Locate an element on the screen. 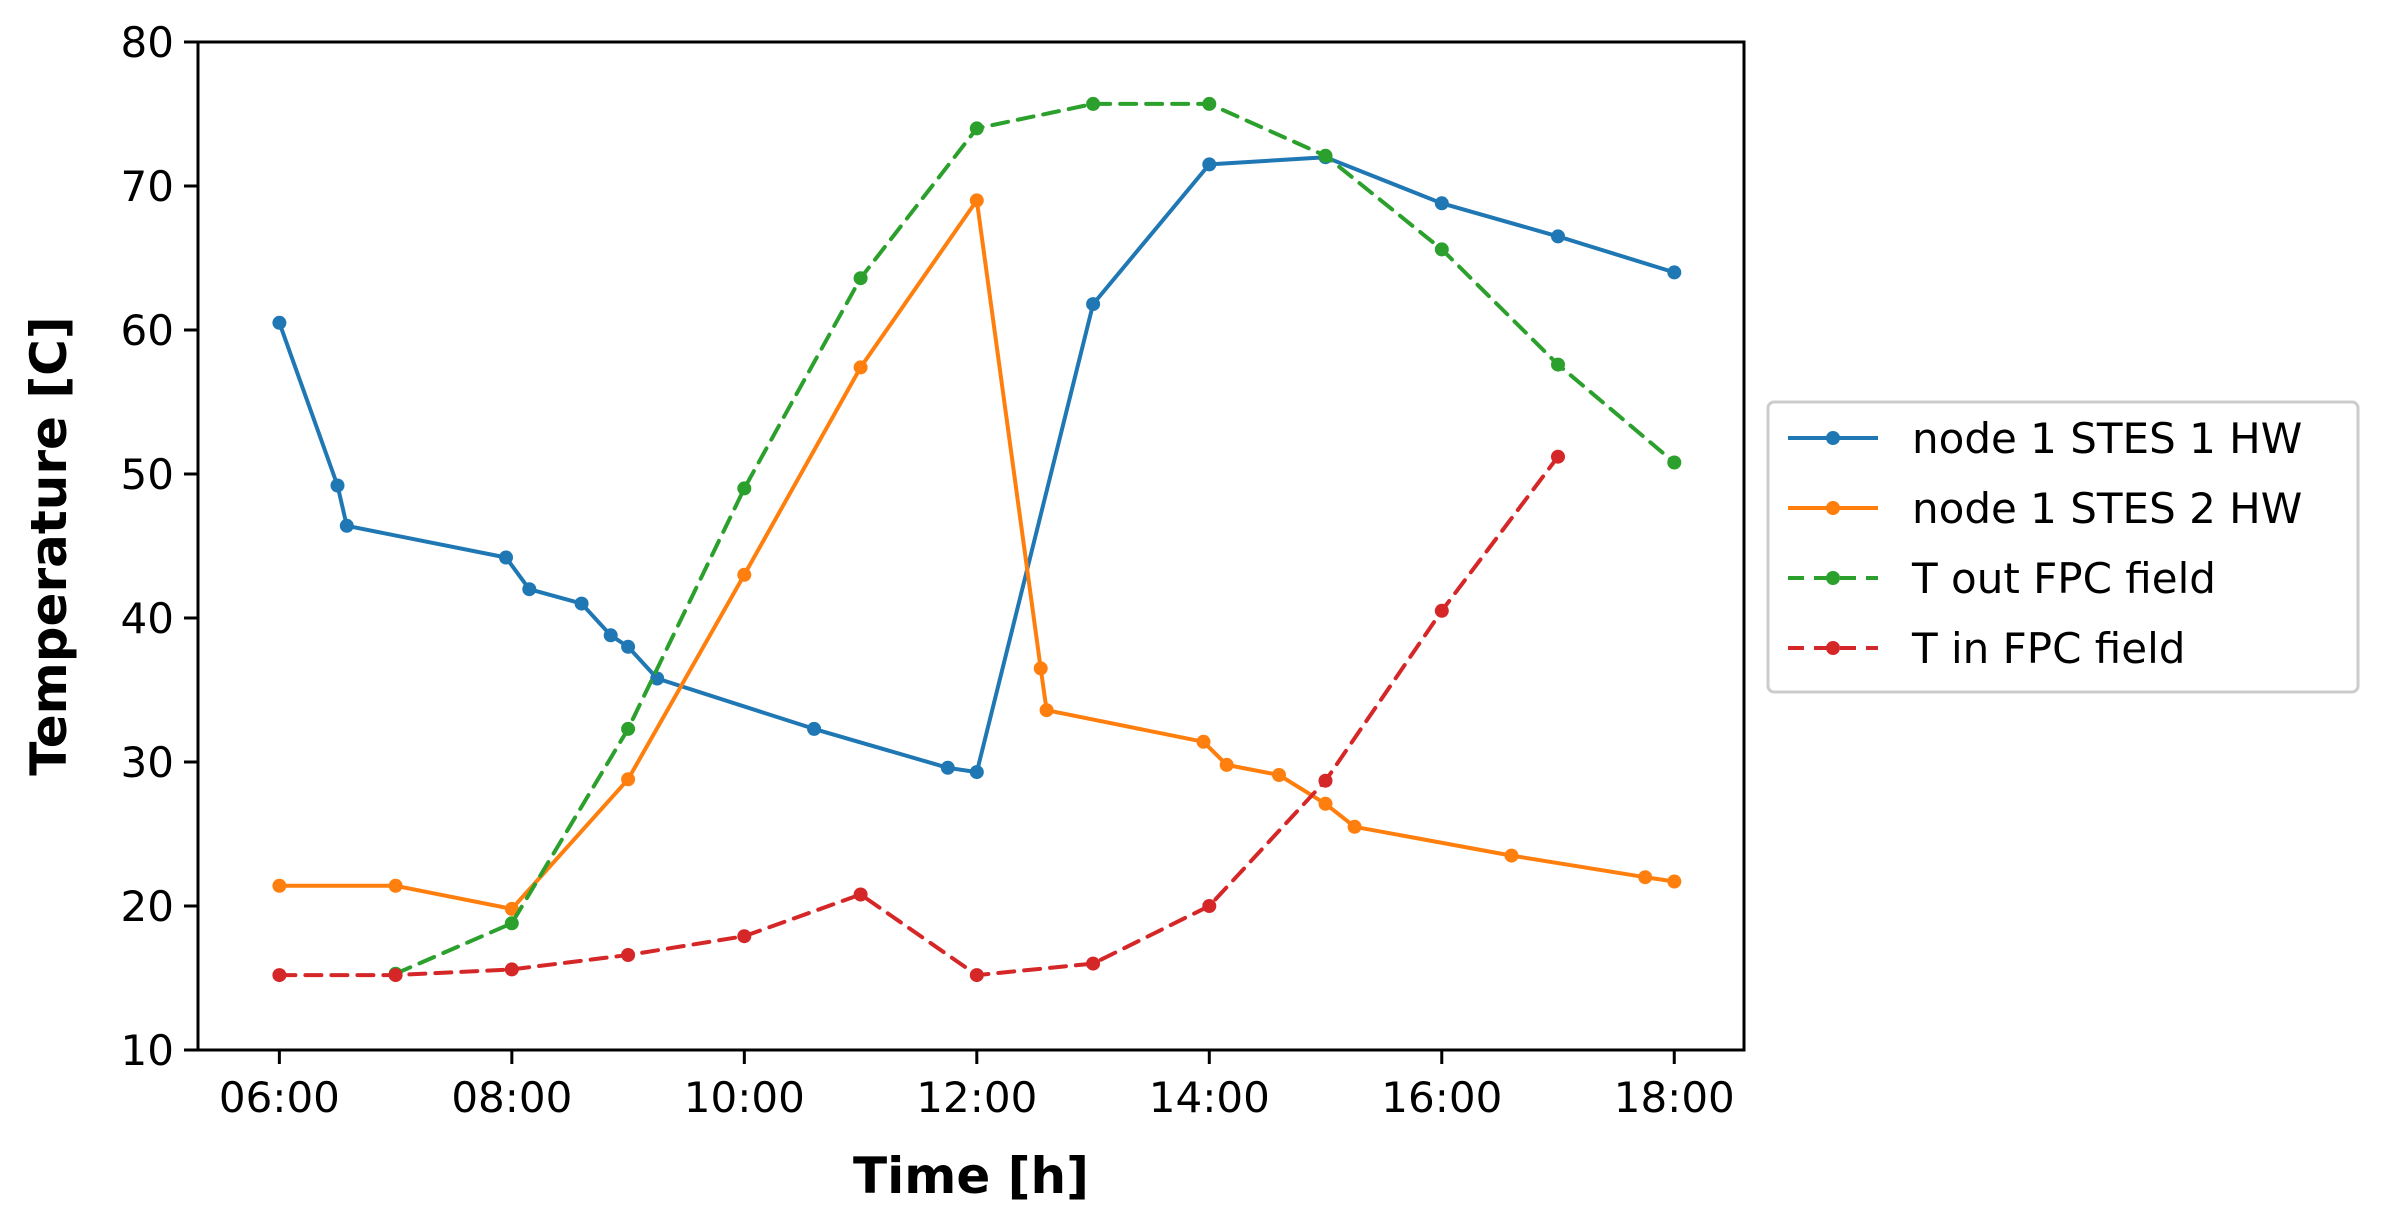 The width and height of the screenshot is (2383, 1231). x-tick-label: 10:00 is located at coordinates (744, 1097).